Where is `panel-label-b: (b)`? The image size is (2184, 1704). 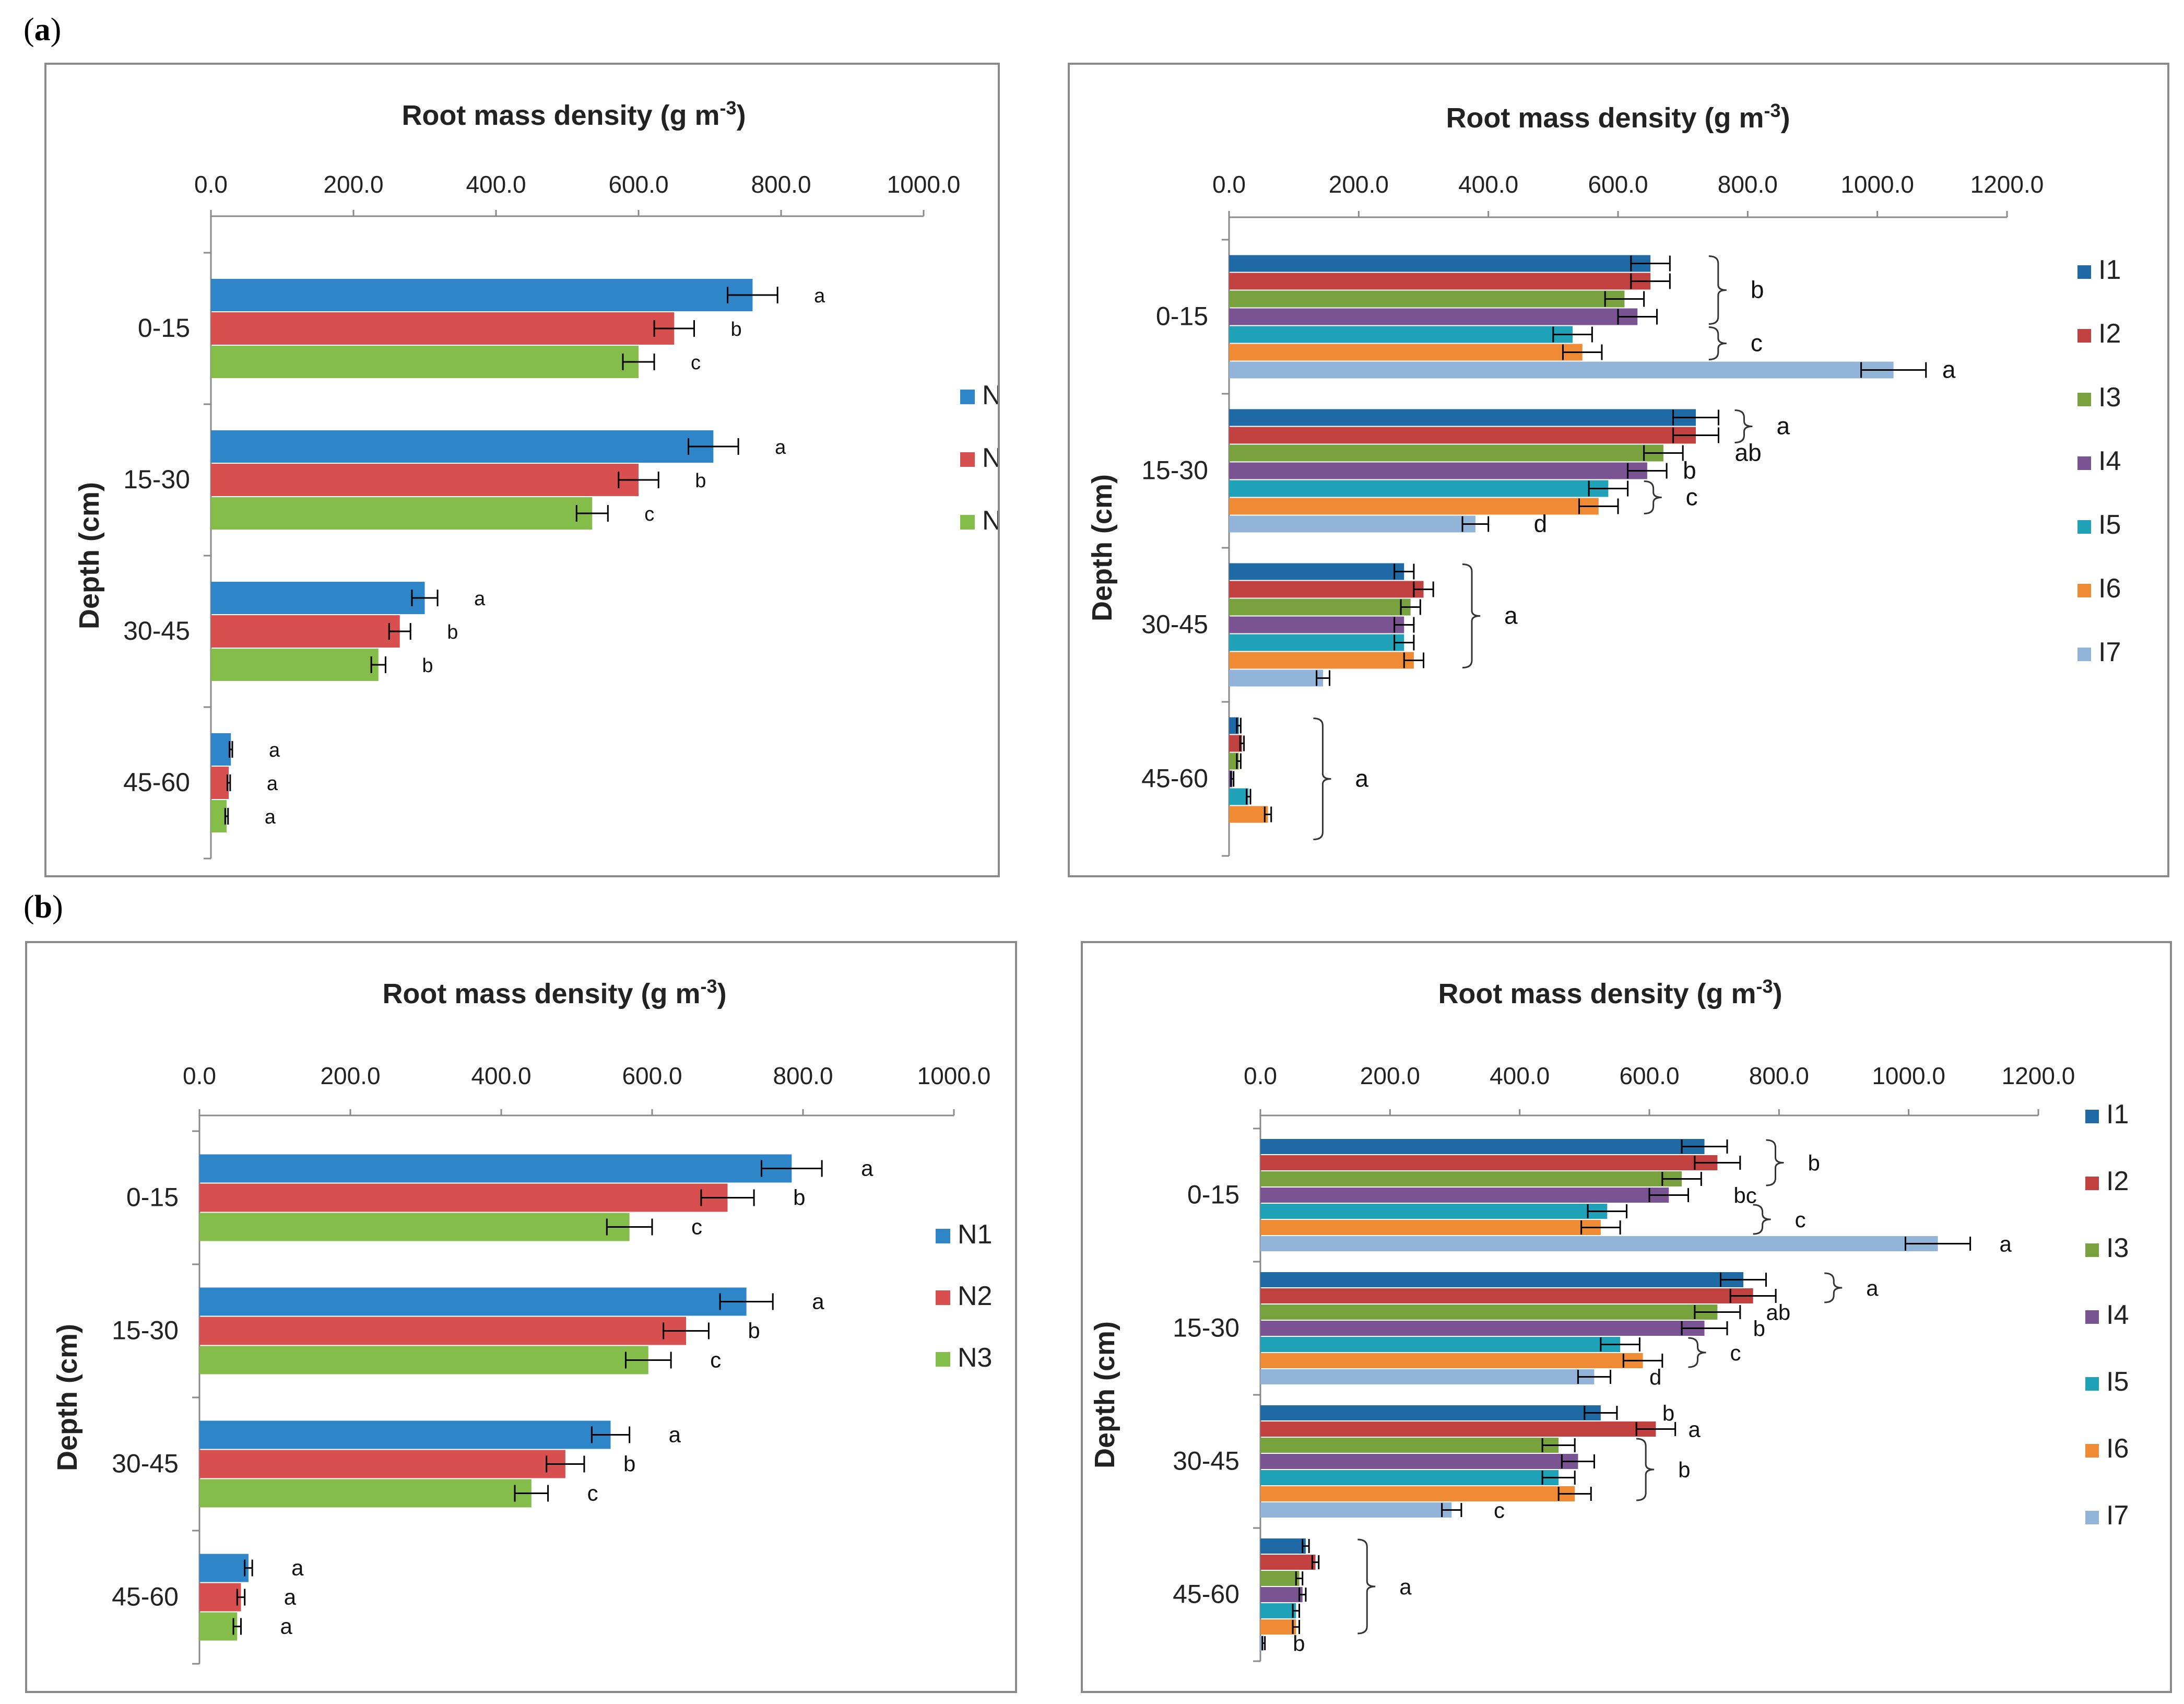 panel-label-b: (b) is located at coordinates (43, 908).